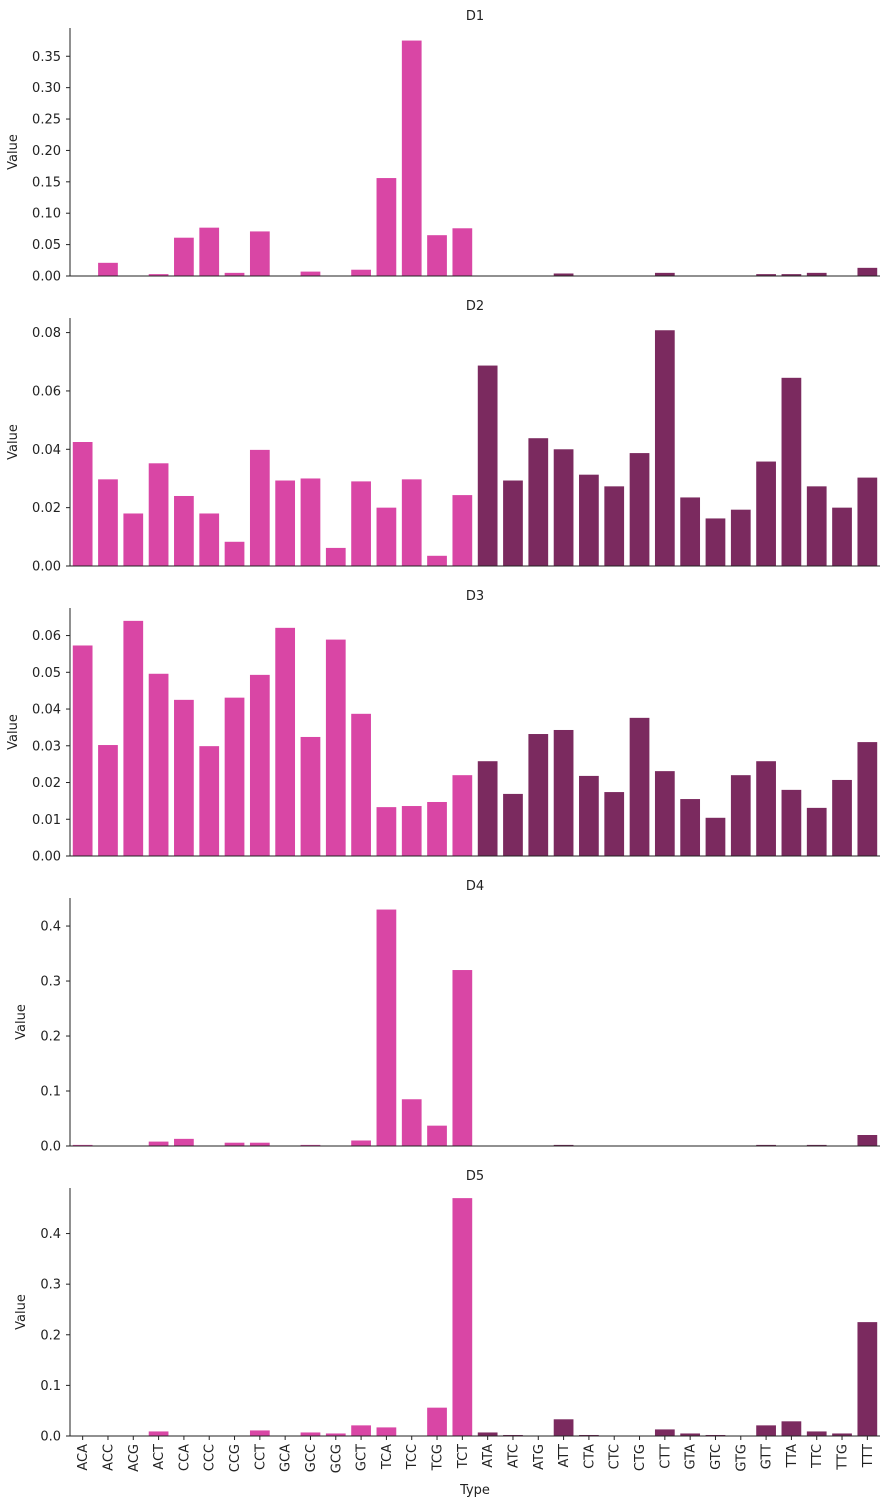 The height and width of the screenshot is (1507, 889). Describe the element at coordinates (46, 57) in the screenshot. I see `y-tick-label: 0.35` at that location.